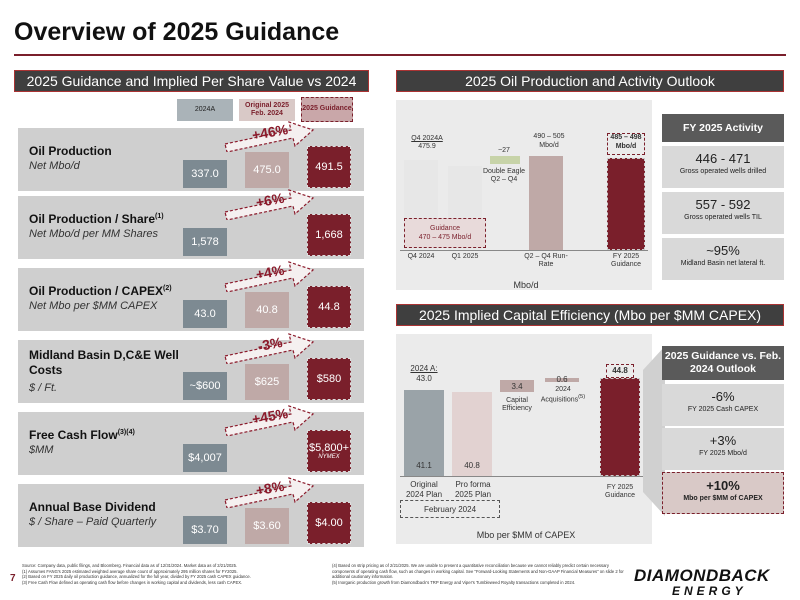 The height and width of the screenshot is (600, 800). Describe the element at coordinates (723, 167) in the screenshot. I see `activity-card: 446 - 471 Gross operated wells drilled` at that location.